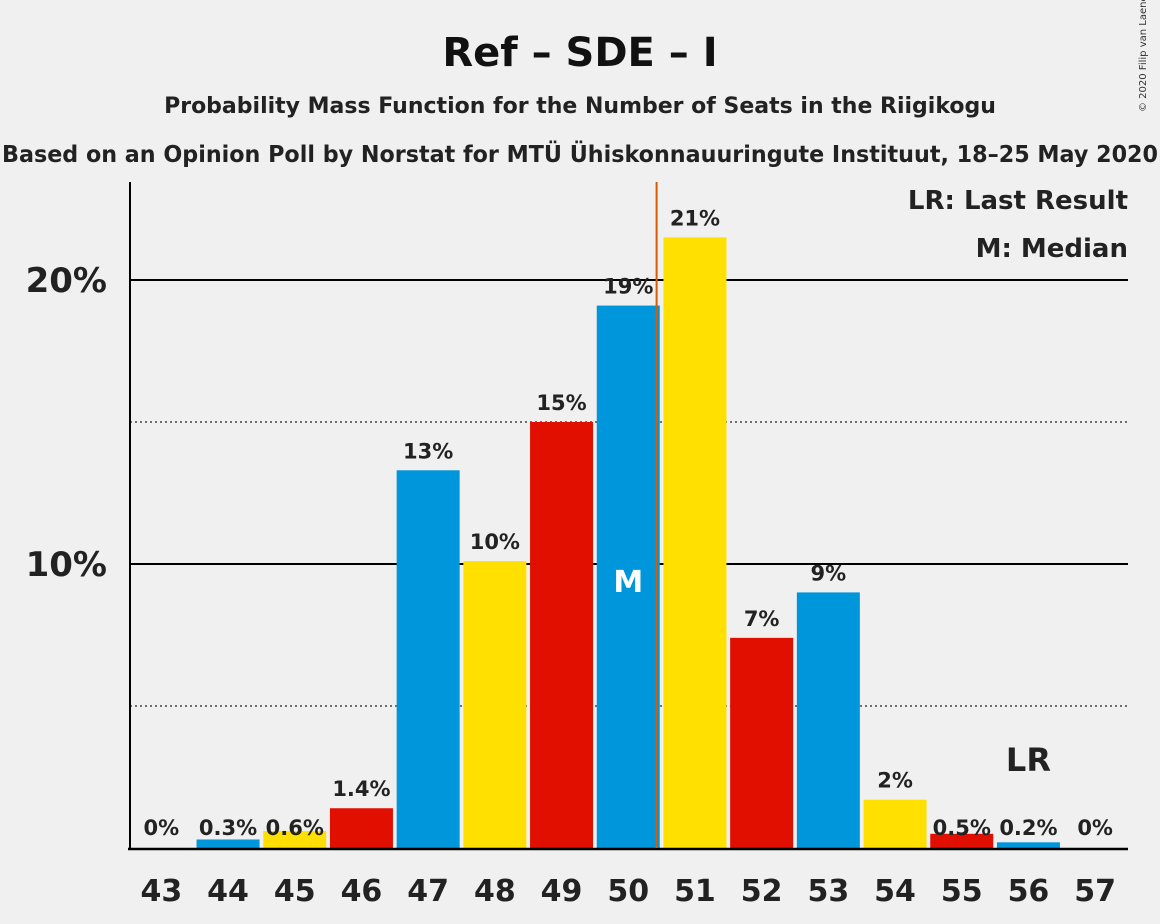  Describe the element at coordinates (1018, 201) in the screenshot. I see `legend-last-result: LR: Last Result` at that location.